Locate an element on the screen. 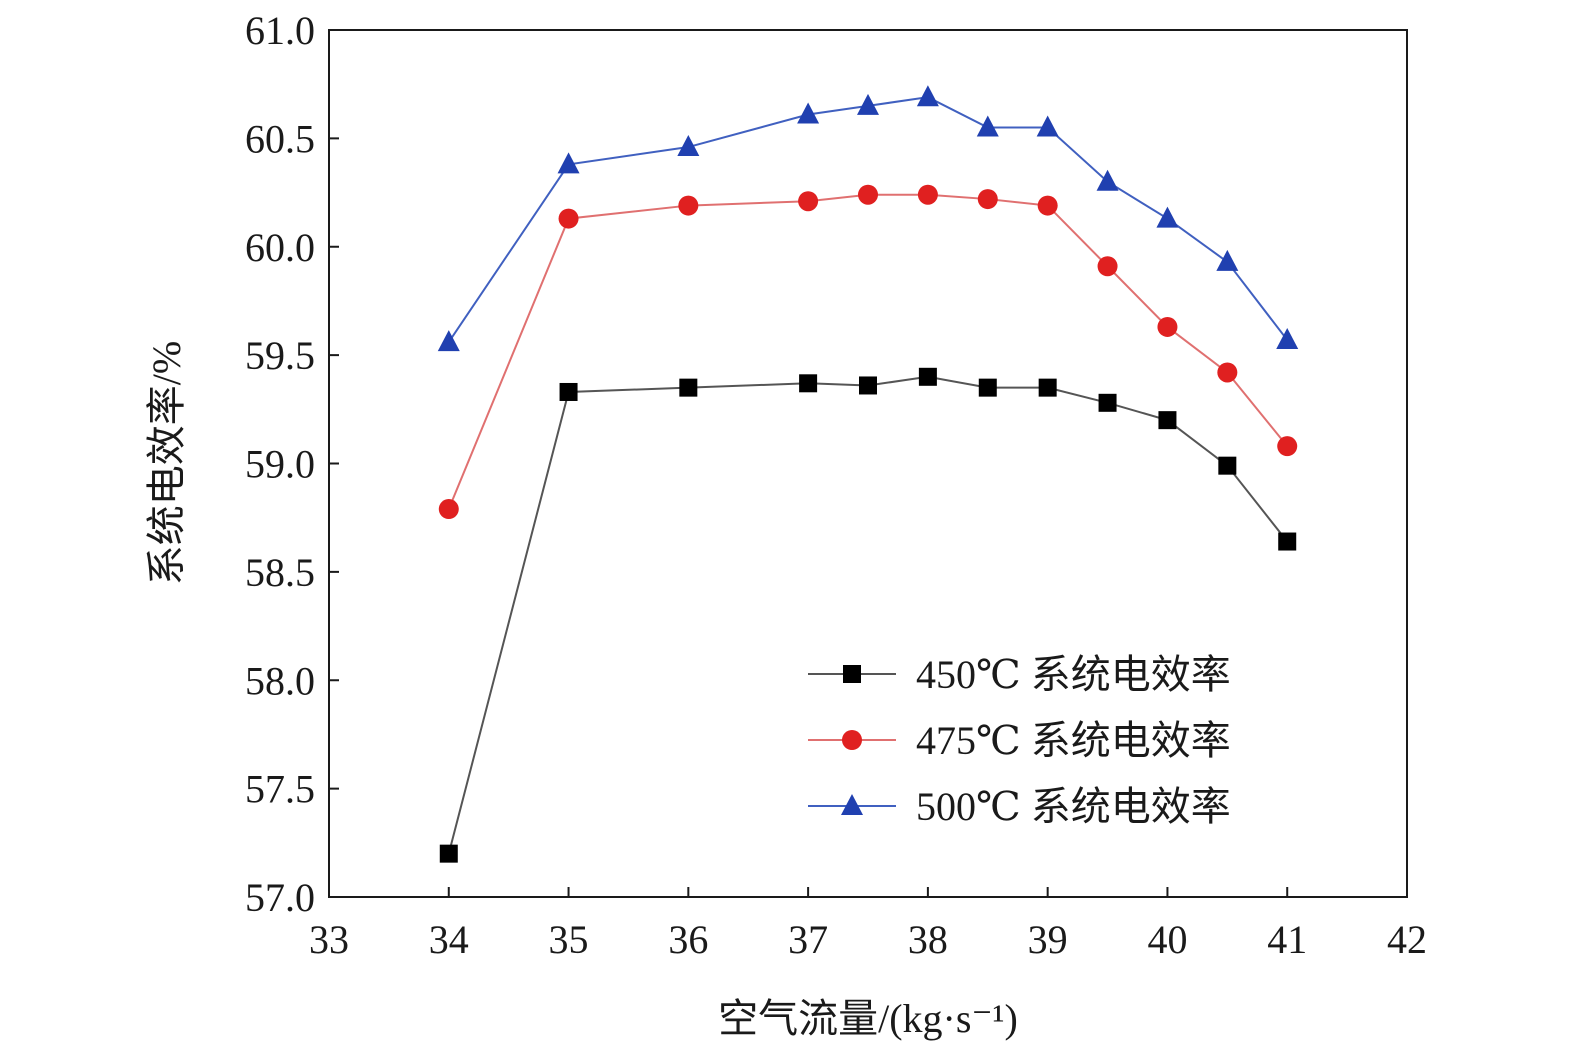  y-tick-label: 61.0 is located at coordinates (280, 30).